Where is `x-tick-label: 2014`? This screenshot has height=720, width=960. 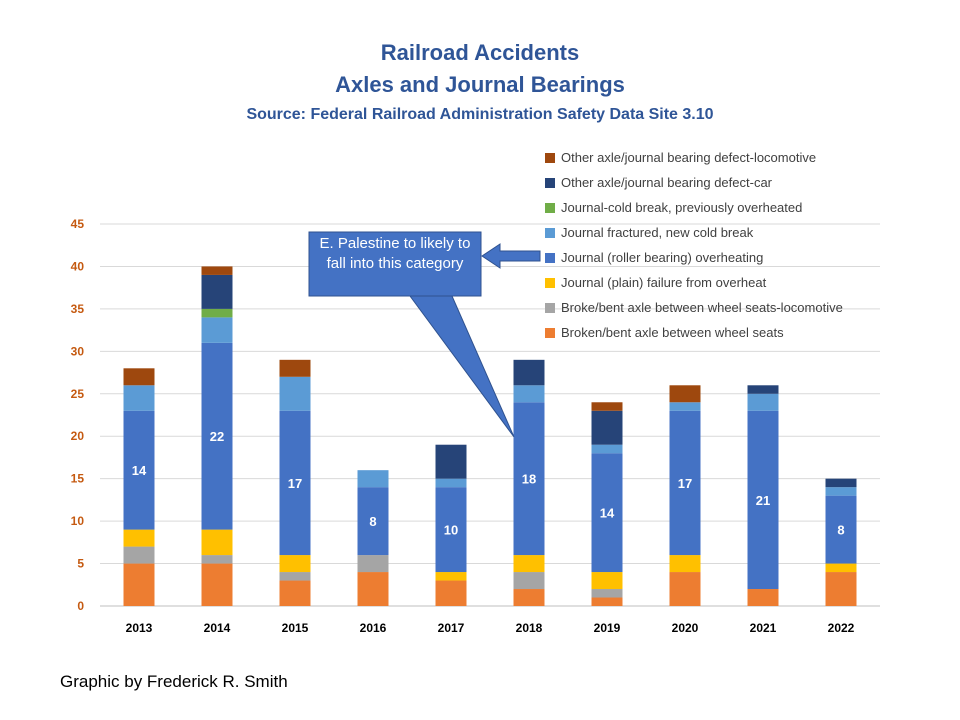
x-tick-label: 2014 is located at coordinates (217, 628).